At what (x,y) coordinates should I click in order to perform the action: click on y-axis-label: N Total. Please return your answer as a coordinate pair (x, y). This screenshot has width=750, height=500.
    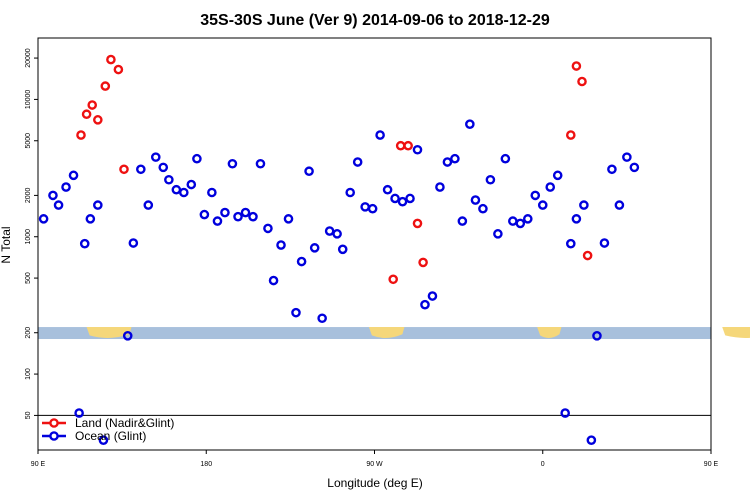
    Looking at the image, I should click on (6, 244).